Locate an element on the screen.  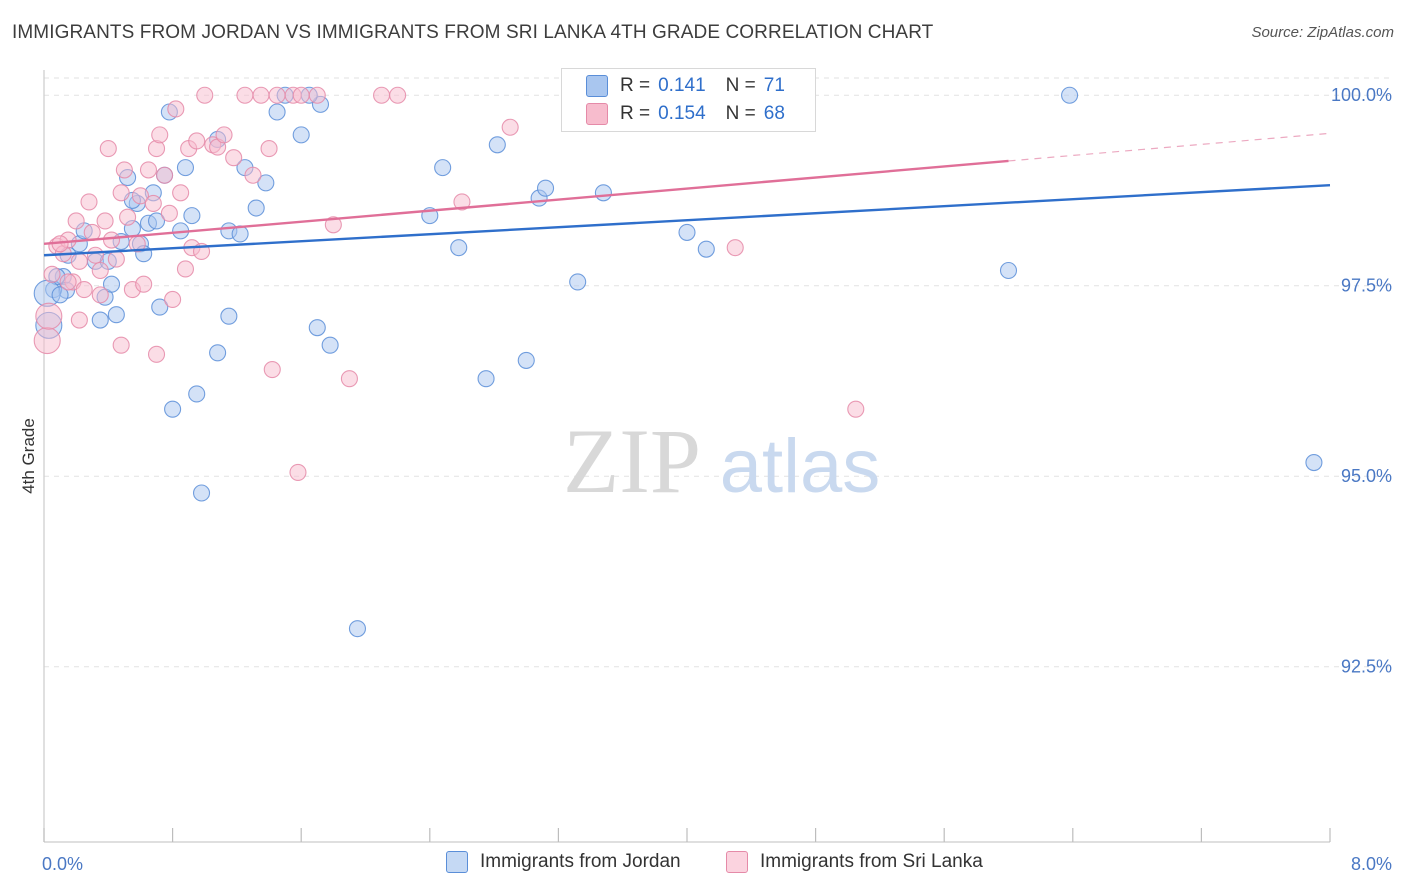
source-label: Source: ZipAtlas.com is located at coordinates (1322, 32).